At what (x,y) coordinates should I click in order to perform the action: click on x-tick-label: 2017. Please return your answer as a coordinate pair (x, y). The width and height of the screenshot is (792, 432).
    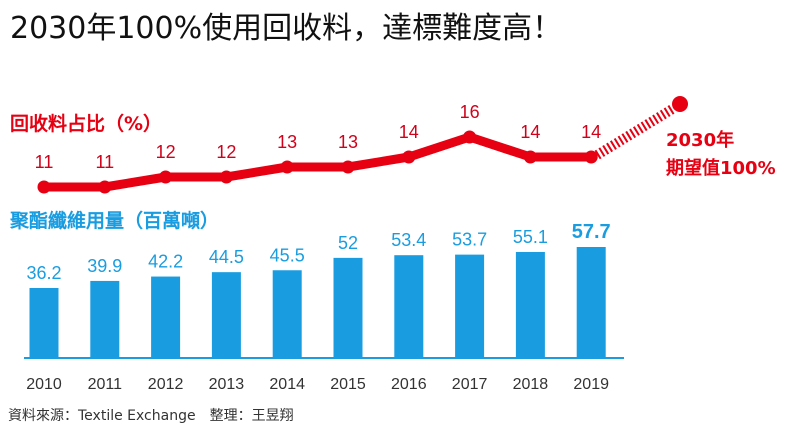
    Looking at the image, I should click on (470, 384).